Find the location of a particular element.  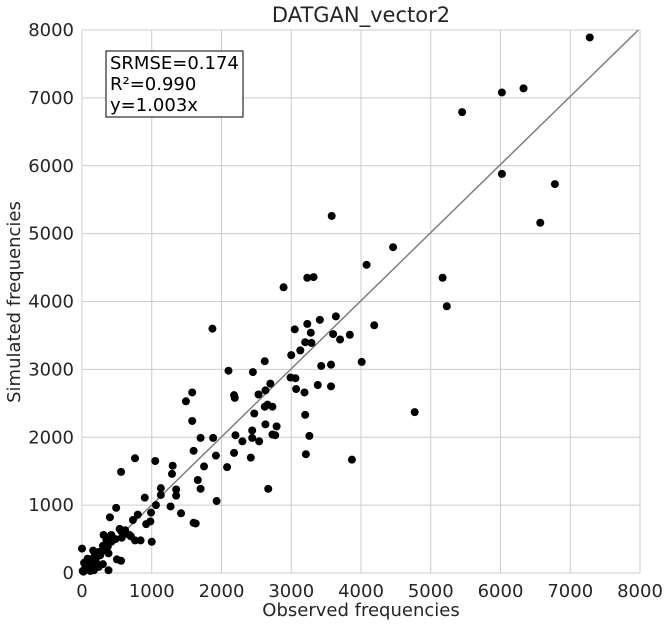

x-tick-label-1: 1000 is located at coordinates (152, 591).